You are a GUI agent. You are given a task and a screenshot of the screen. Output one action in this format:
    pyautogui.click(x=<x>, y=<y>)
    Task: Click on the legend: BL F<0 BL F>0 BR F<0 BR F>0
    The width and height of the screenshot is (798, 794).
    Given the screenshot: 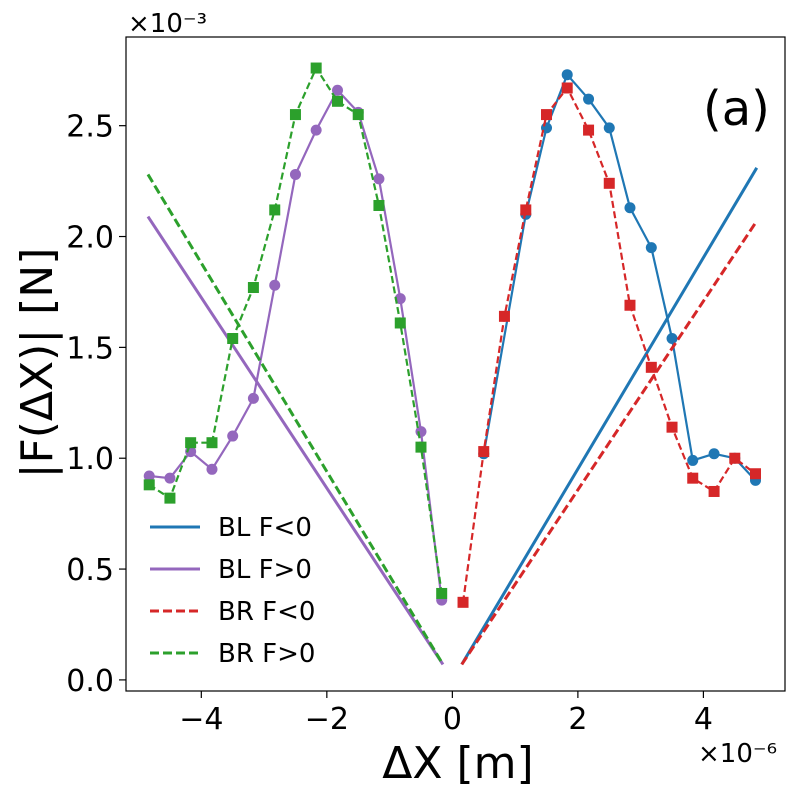 What is the action you would take?
    pyautogui.click(x=232, y=591)
    